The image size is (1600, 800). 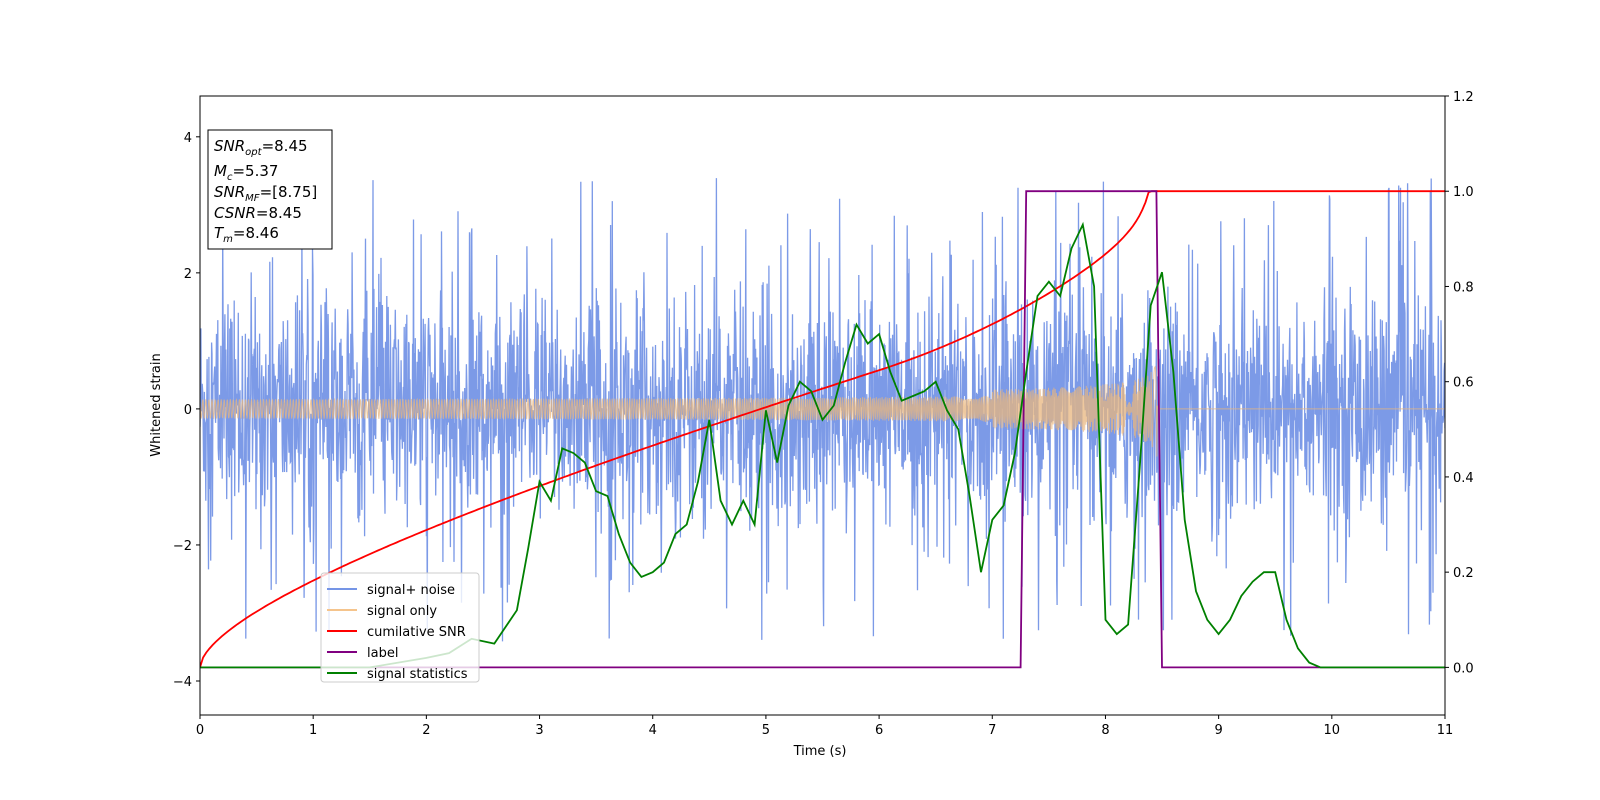 What do you see at coordinates (992, 730) in the screenshot?
I see `x-tick-label: 7` at bounding box center [992, 730].